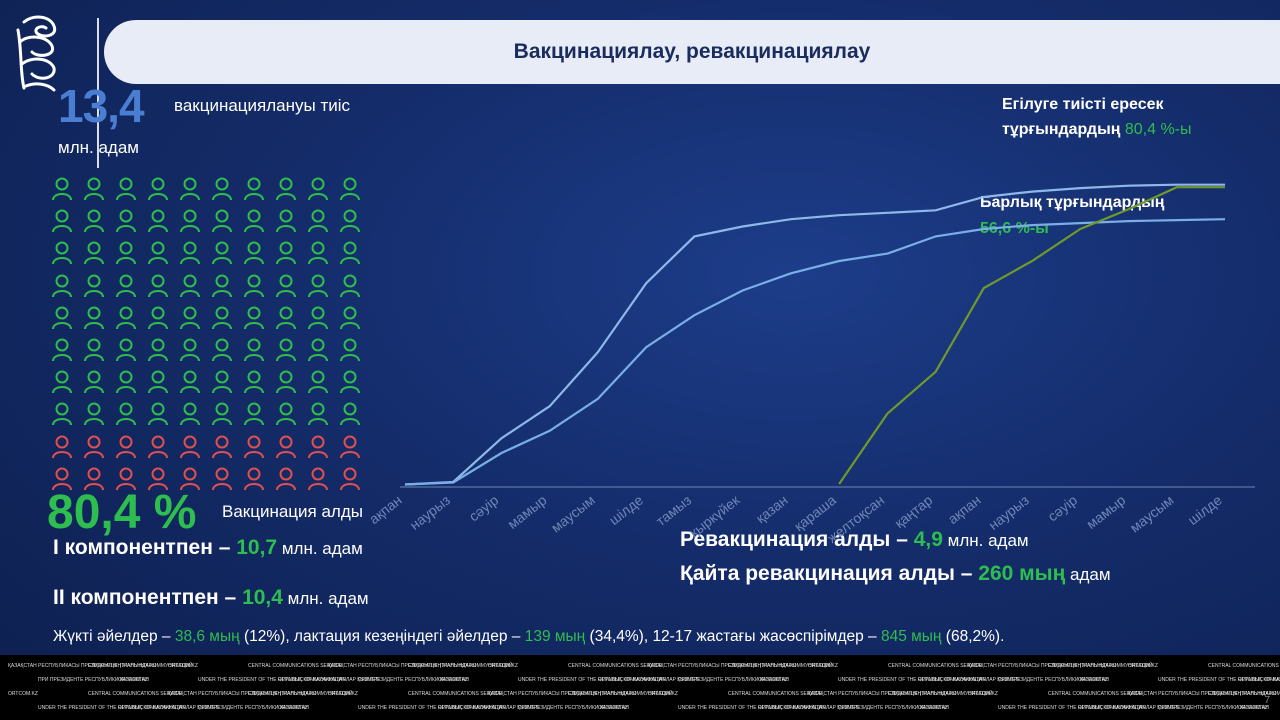 Image resolution: width=1280 pixels, height=720 pixels. Describe the element at coordinates (797, 539) in the screenshot. I see `revaccination-label: Ревакцинация алды –` at that location.